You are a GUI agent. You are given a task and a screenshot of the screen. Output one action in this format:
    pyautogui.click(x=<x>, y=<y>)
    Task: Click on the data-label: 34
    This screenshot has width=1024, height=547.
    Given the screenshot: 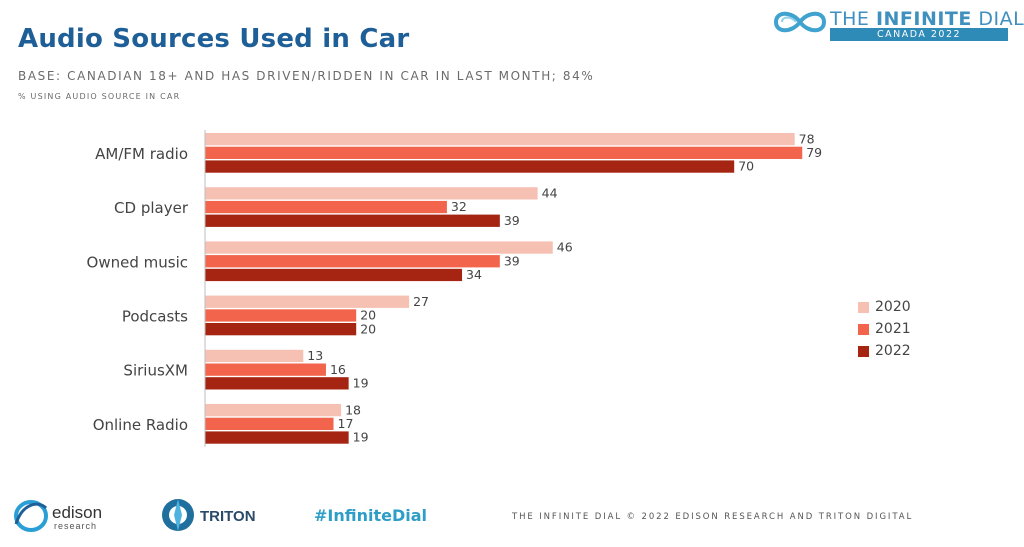 What is the action you would take?
    pyautogui.click(x=474, y=274)
    